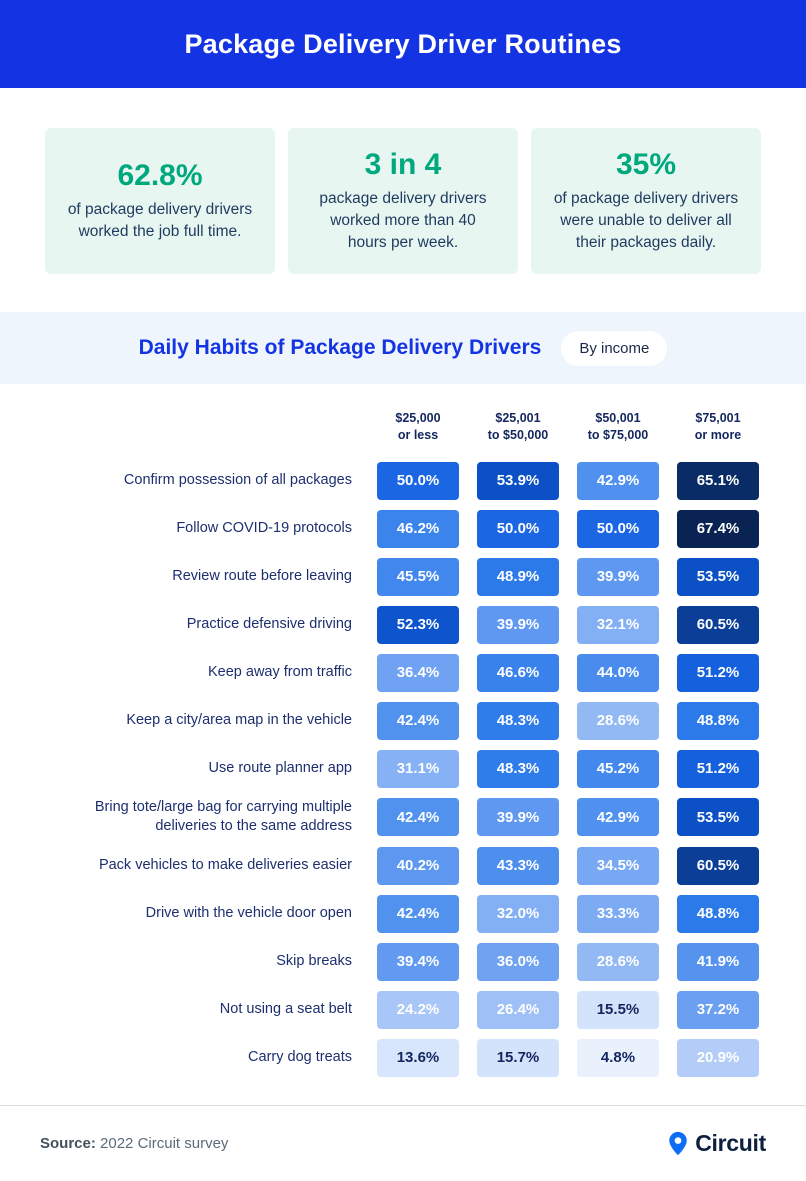  I want to click on row-label: Review route before leaving, so click(262, 575).